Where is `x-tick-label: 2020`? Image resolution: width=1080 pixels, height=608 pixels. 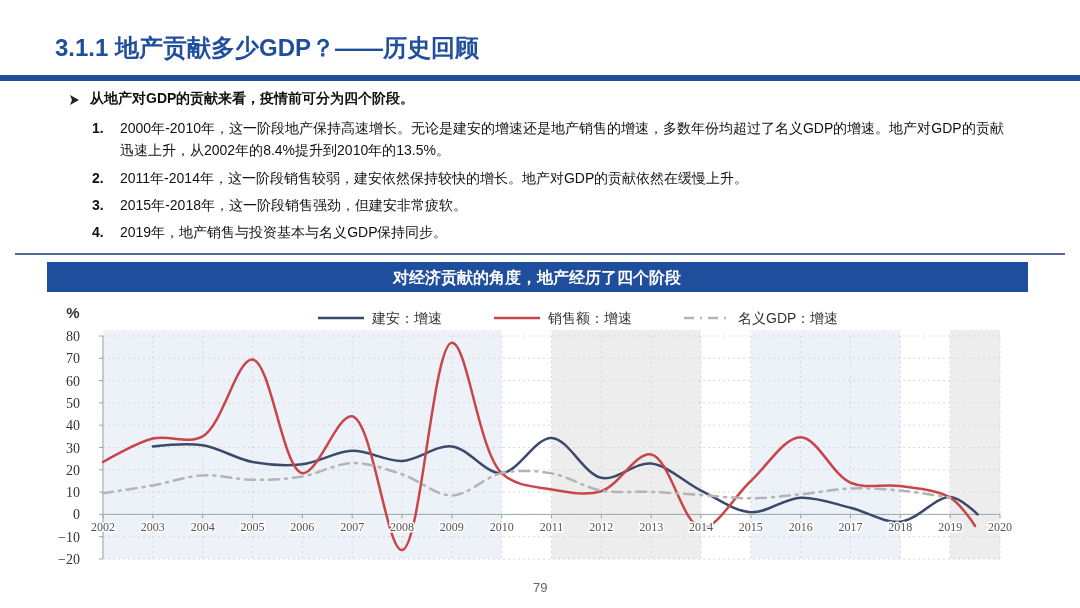 x-tick-label: 2020 is located at coordinates (1000, 527).